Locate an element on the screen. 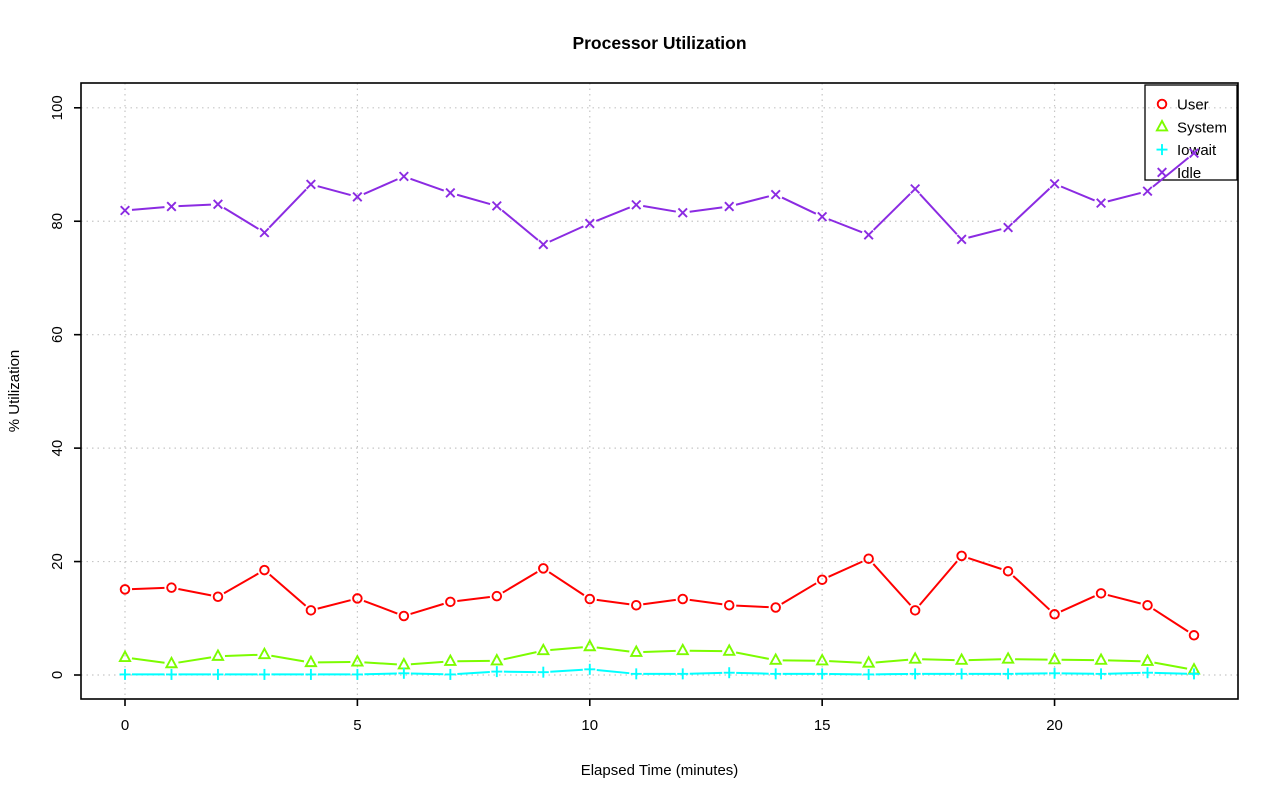 The image size is (1280, 801). legend-item-idle: Idle is located at coordinates (1179, 173).